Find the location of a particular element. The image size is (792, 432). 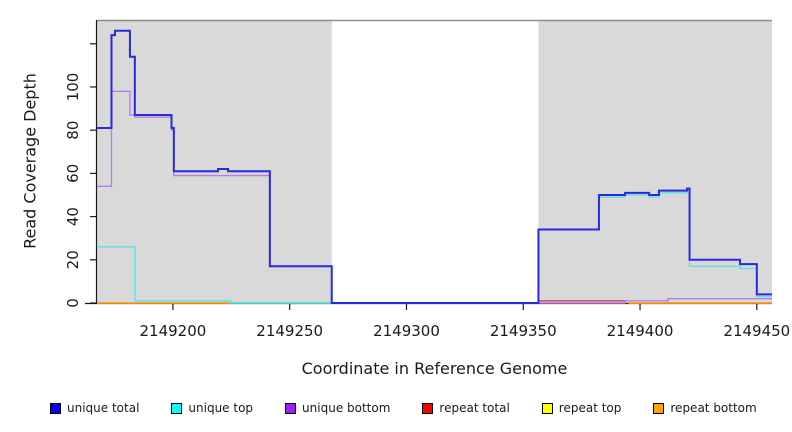

y-tick-label: 60 is located at coordinates (73, 173).